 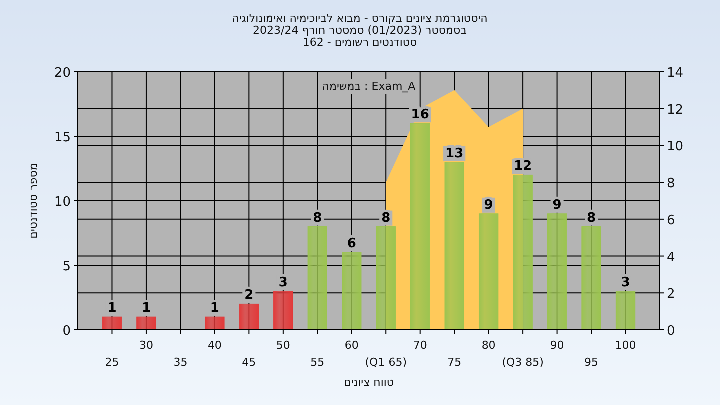 What do you see at coordinates (360, 30) in the screenshot?
I see `subtitle: בסמסטר (01/2023) סמסטר חורף 2023/24` at bounding box center [360, 30].